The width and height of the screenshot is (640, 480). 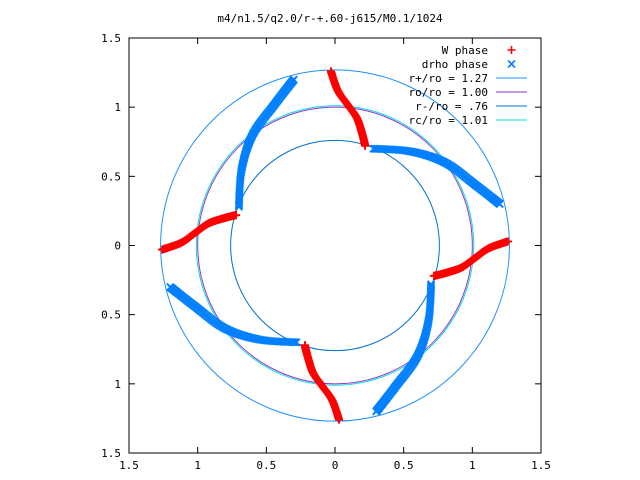 What do you see at coordinates (455, 64) in the screenshot?
I see `legend-label: drho phase` at bounding box center [455, 64].